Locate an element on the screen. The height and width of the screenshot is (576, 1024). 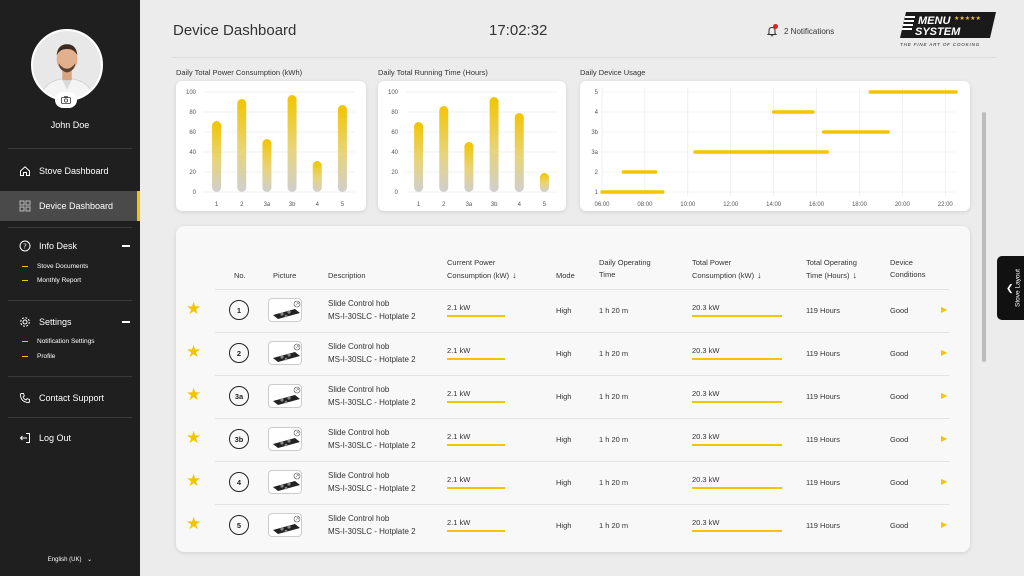
nav-settings: Settings is located at coordinates (70, 322).